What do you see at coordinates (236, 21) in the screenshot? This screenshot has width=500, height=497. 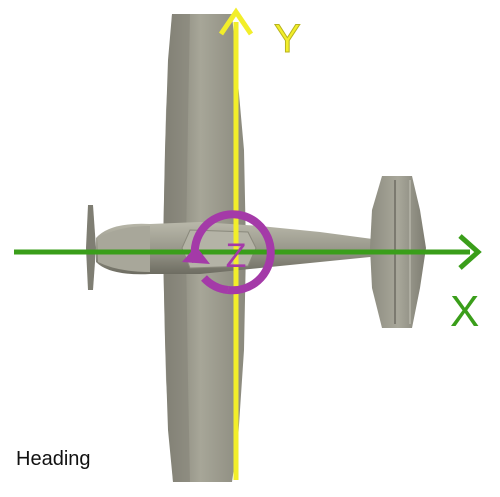 I see `y-axis-arrowhead` at bounding box center [236, 21].